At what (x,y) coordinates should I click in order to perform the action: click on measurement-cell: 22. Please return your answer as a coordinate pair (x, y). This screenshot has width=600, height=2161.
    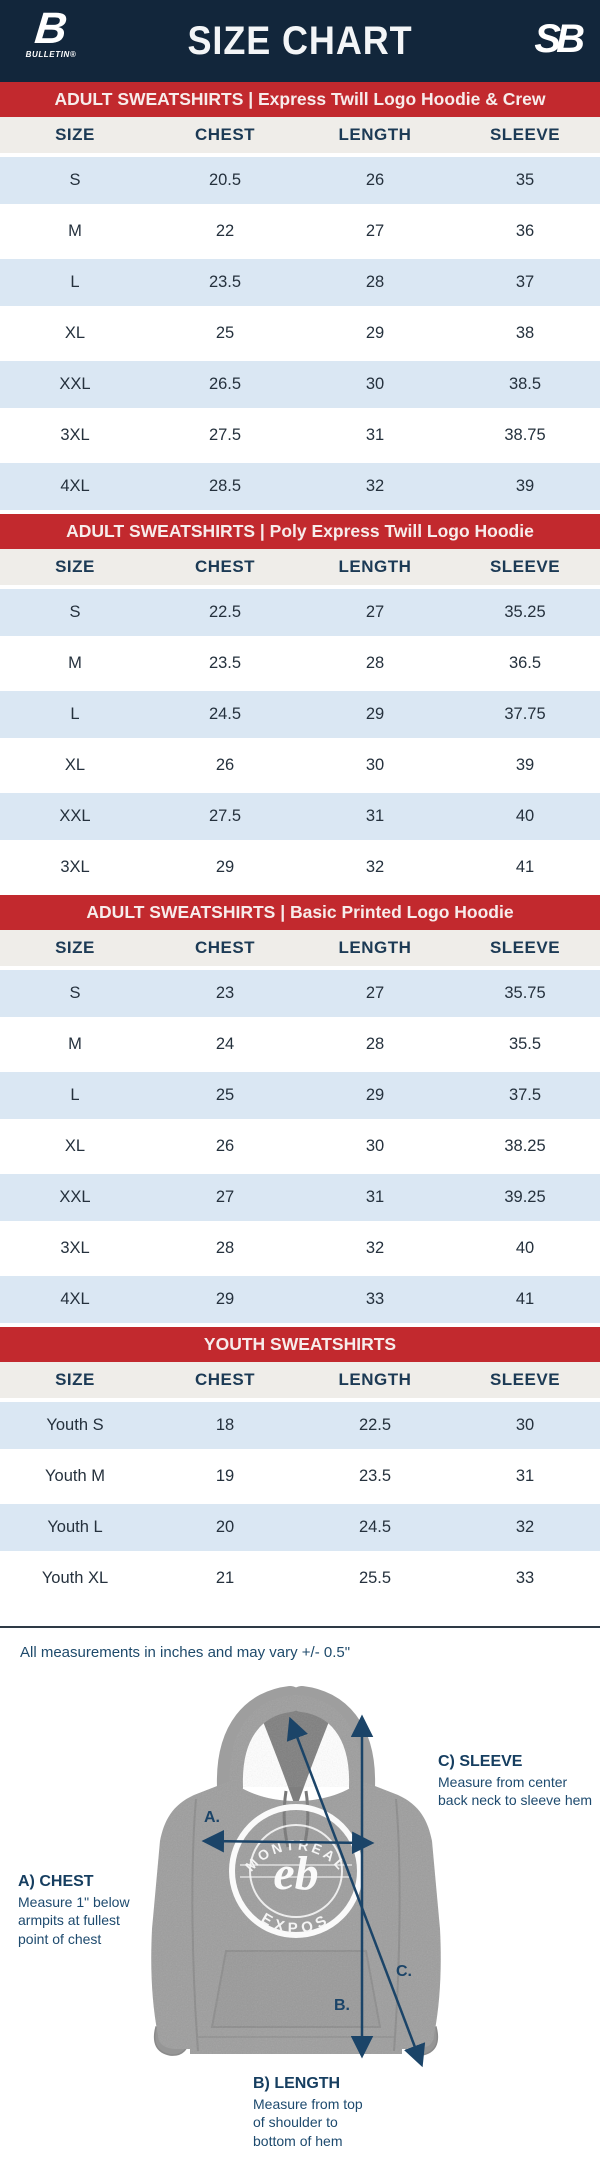
    Looking at the image, I should click on (225, 232).